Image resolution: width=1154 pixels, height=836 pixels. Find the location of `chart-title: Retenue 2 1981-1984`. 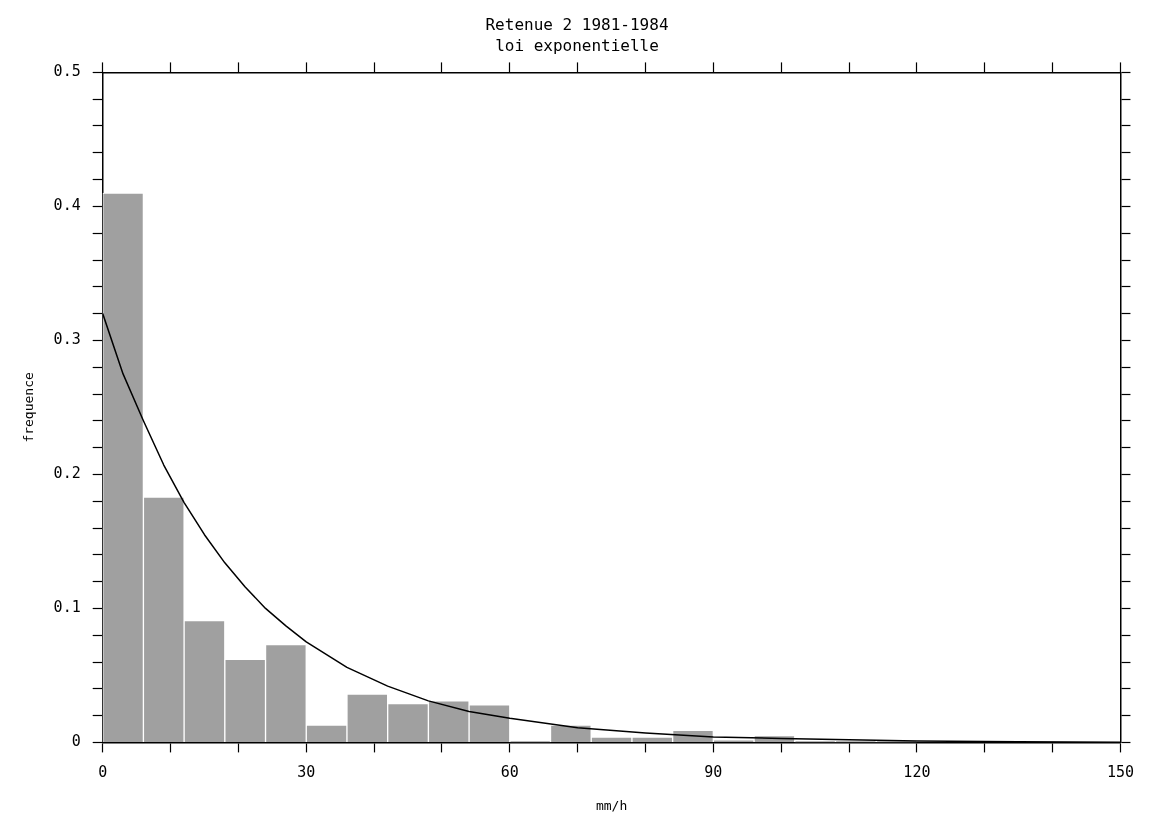

chart-title: Retenue 2 1981-1984 is located at coordinates (577, 24).